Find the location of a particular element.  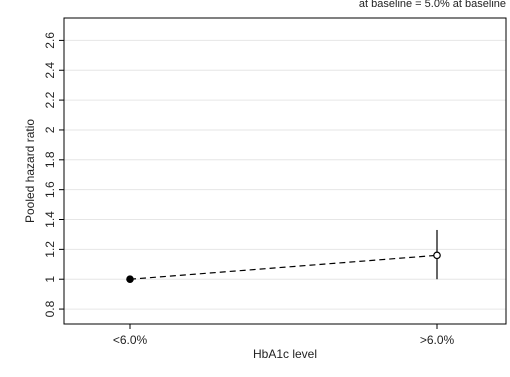

y-tick-label: 2.2 is located at coordinates (50, 99).